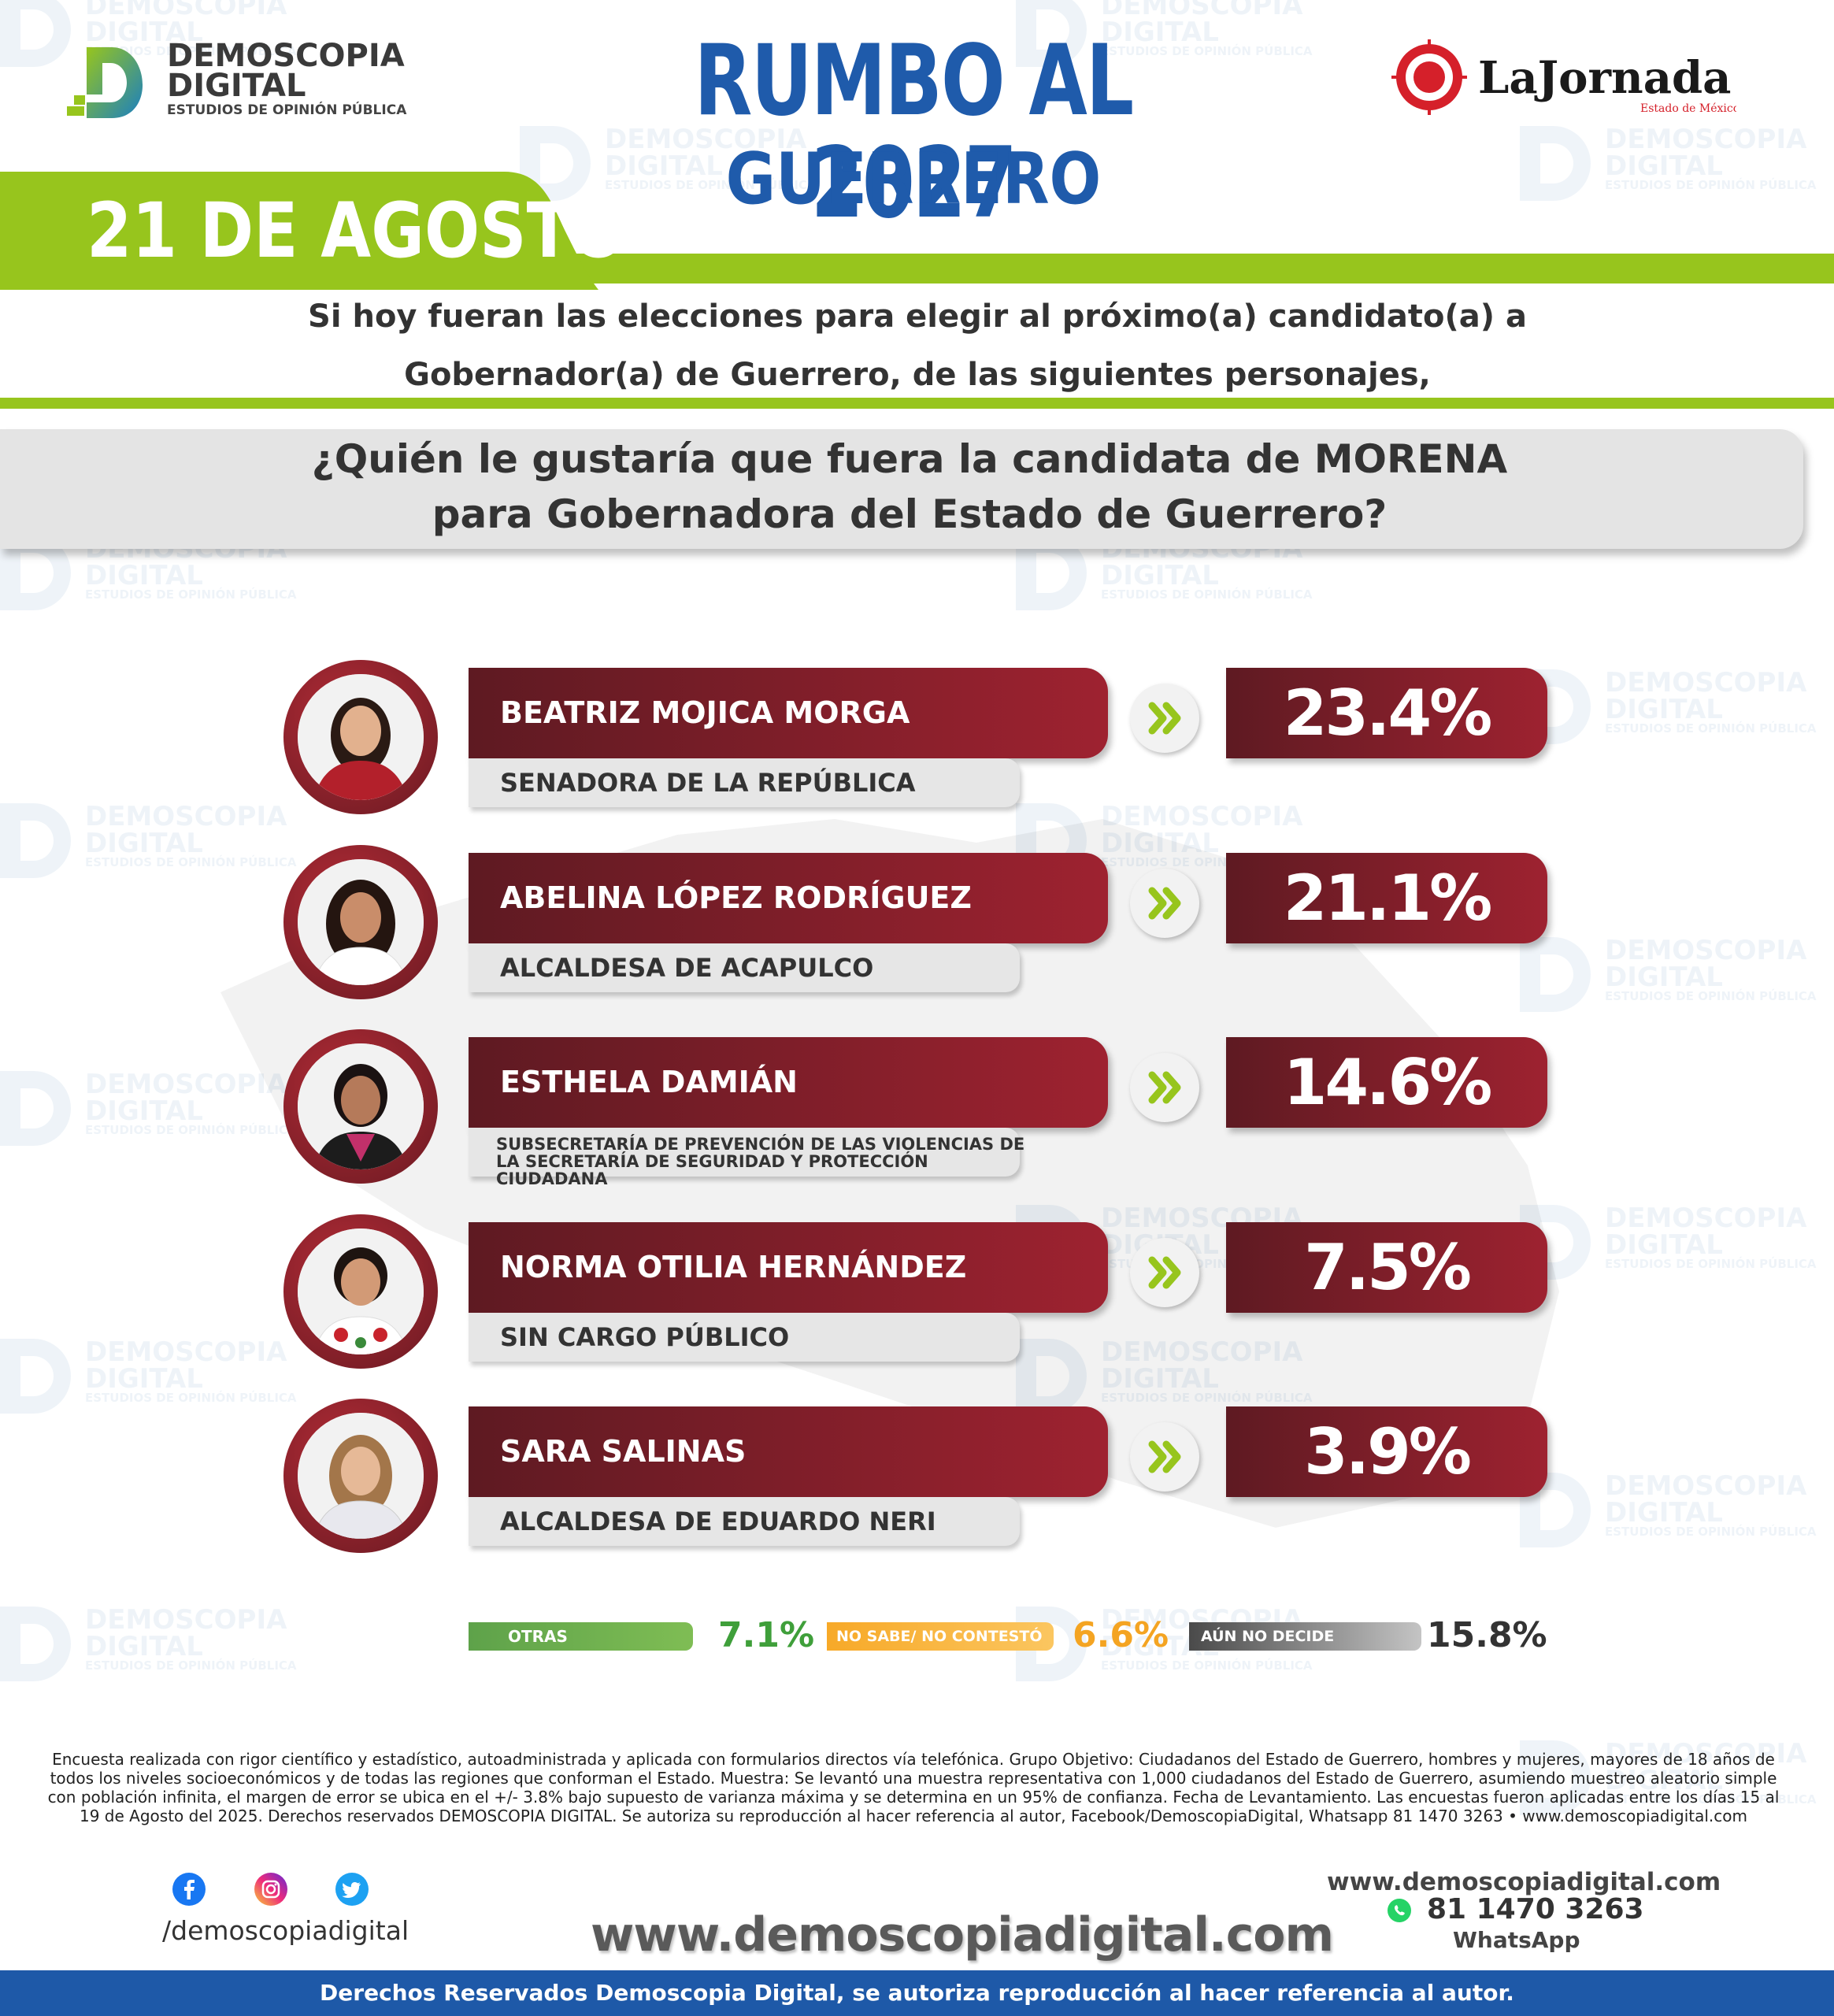 Image resolution: width=1834 pixels, height=2016 pixels. I want to click on candidate-percent-bar: 3.9%, so click(1386, 1451).